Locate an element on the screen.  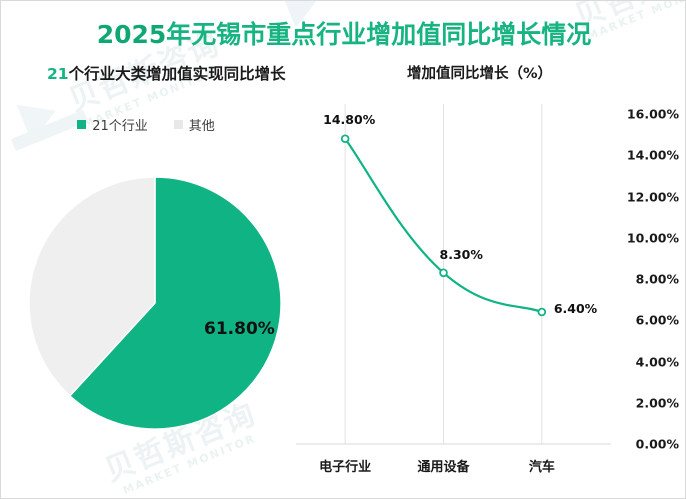
y-axis-tick-8: 16.00% is located at coordinates (652, 114).